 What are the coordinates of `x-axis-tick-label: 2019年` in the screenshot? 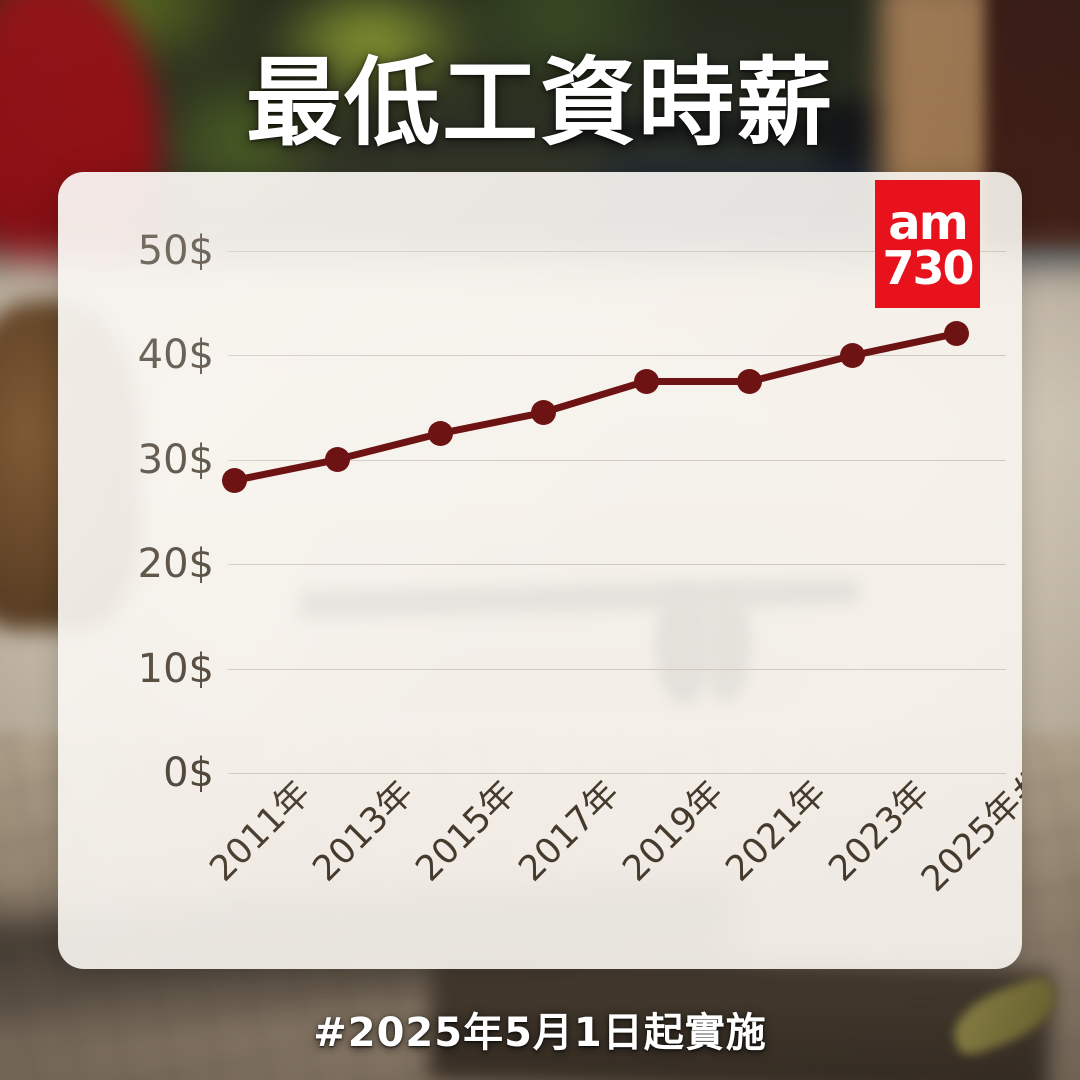 It's located at (673, 831).